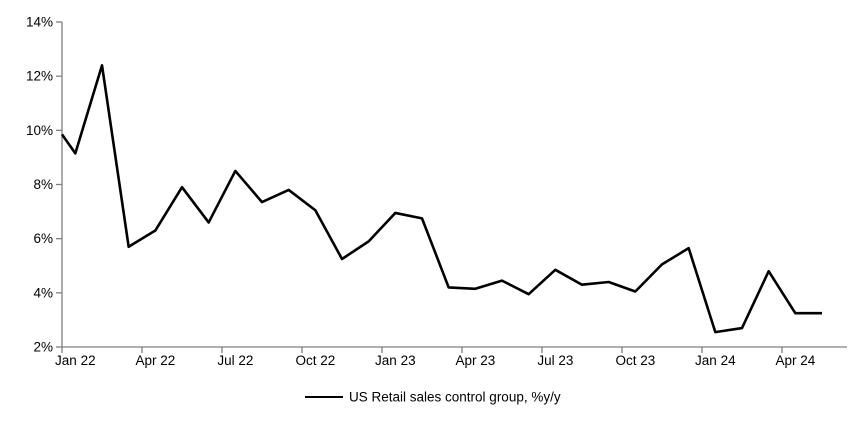 Image resolution: width=852 pixels, height=423 pixels. Describe the element at coordinates (475, 360) in the screenshot. I see `x-tick-label: Apr 23` at that location.